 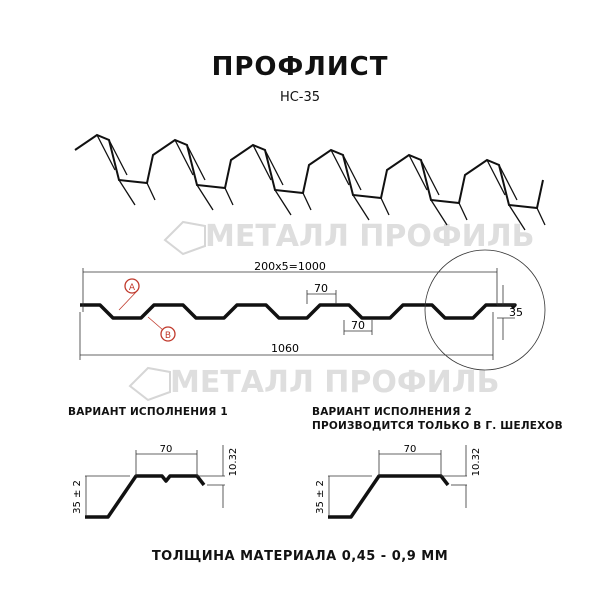 What do you see at coordinates (516, 312) in the screenshot?
I see `dim-height: 35` at bounding box center [516, 312].